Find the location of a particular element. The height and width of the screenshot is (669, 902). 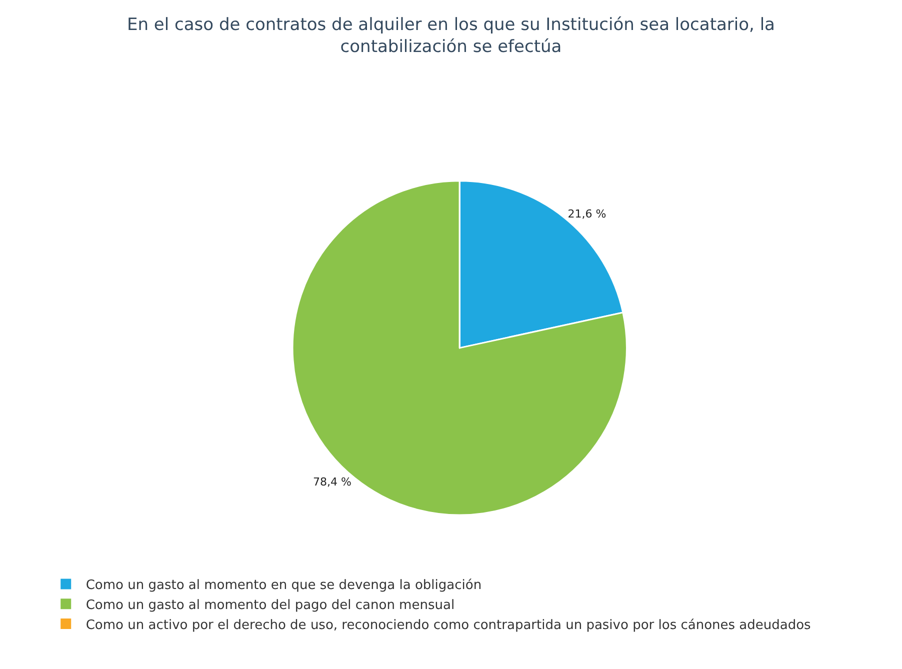

data-label: 21,6 % is located at coordinates (587, 213).